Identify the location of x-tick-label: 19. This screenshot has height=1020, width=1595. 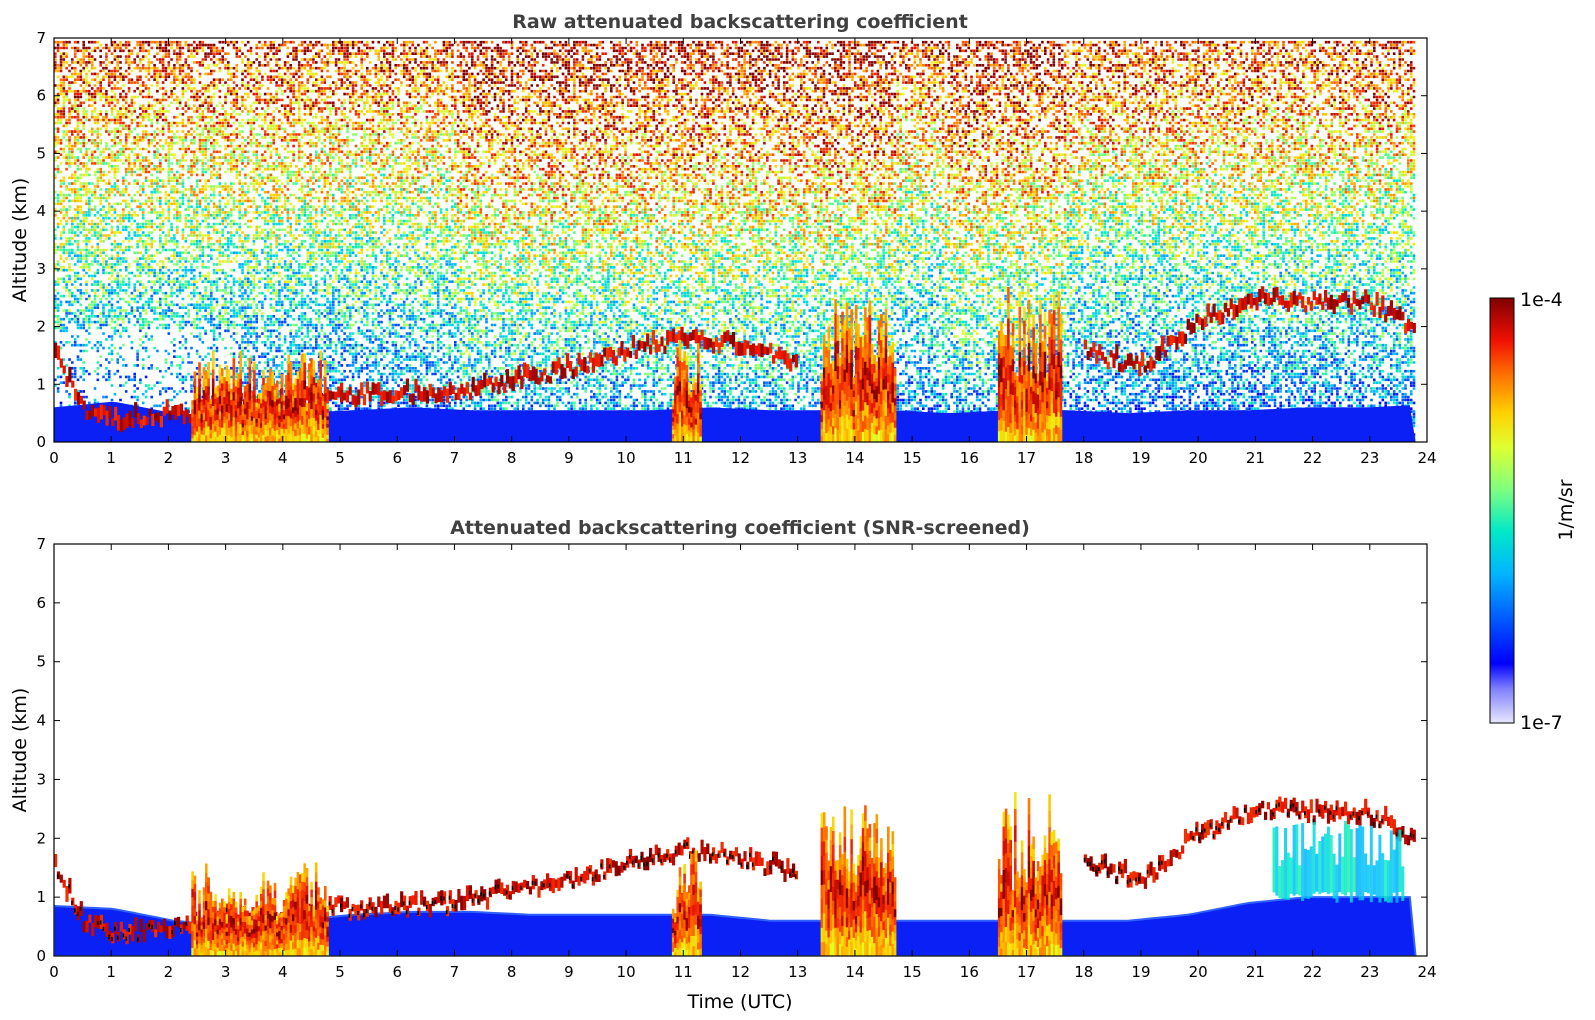
(1140, 972).